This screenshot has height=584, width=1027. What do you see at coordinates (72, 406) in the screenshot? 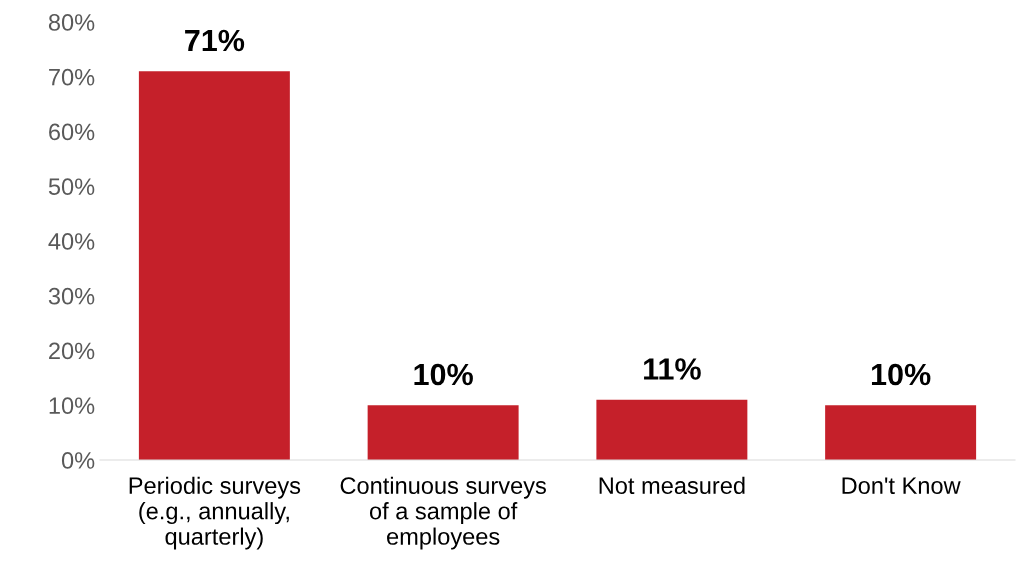
I see `y-tick-label: 10%` at bounding box center [72, 406].